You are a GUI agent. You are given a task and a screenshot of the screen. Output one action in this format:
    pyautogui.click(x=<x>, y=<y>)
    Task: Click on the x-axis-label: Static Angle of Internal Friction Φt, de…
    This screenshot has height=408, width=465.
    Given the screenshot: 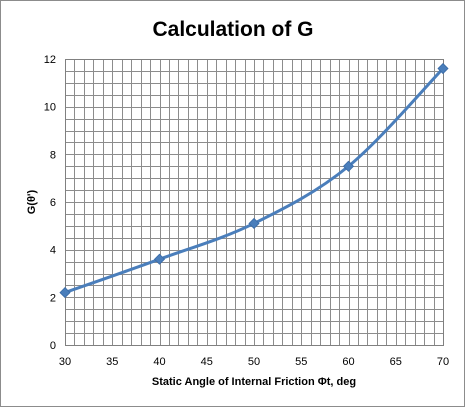 What is the action you would take?
    pyautogui.click(x=254, y=382)
    